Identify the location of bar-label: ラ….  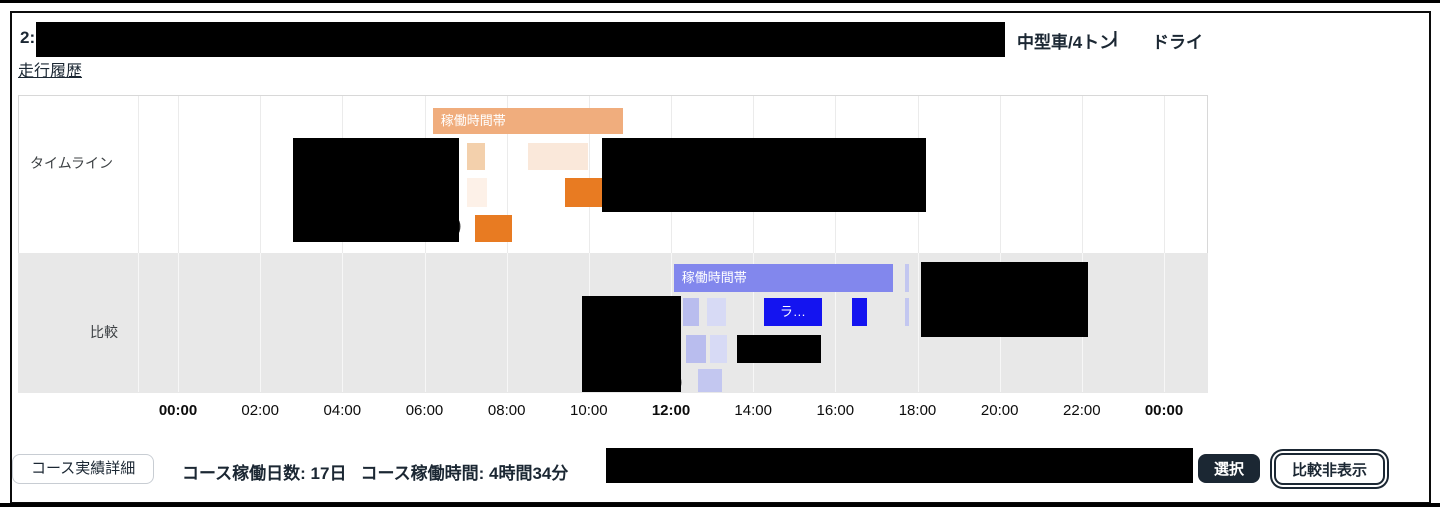
(792, 311).